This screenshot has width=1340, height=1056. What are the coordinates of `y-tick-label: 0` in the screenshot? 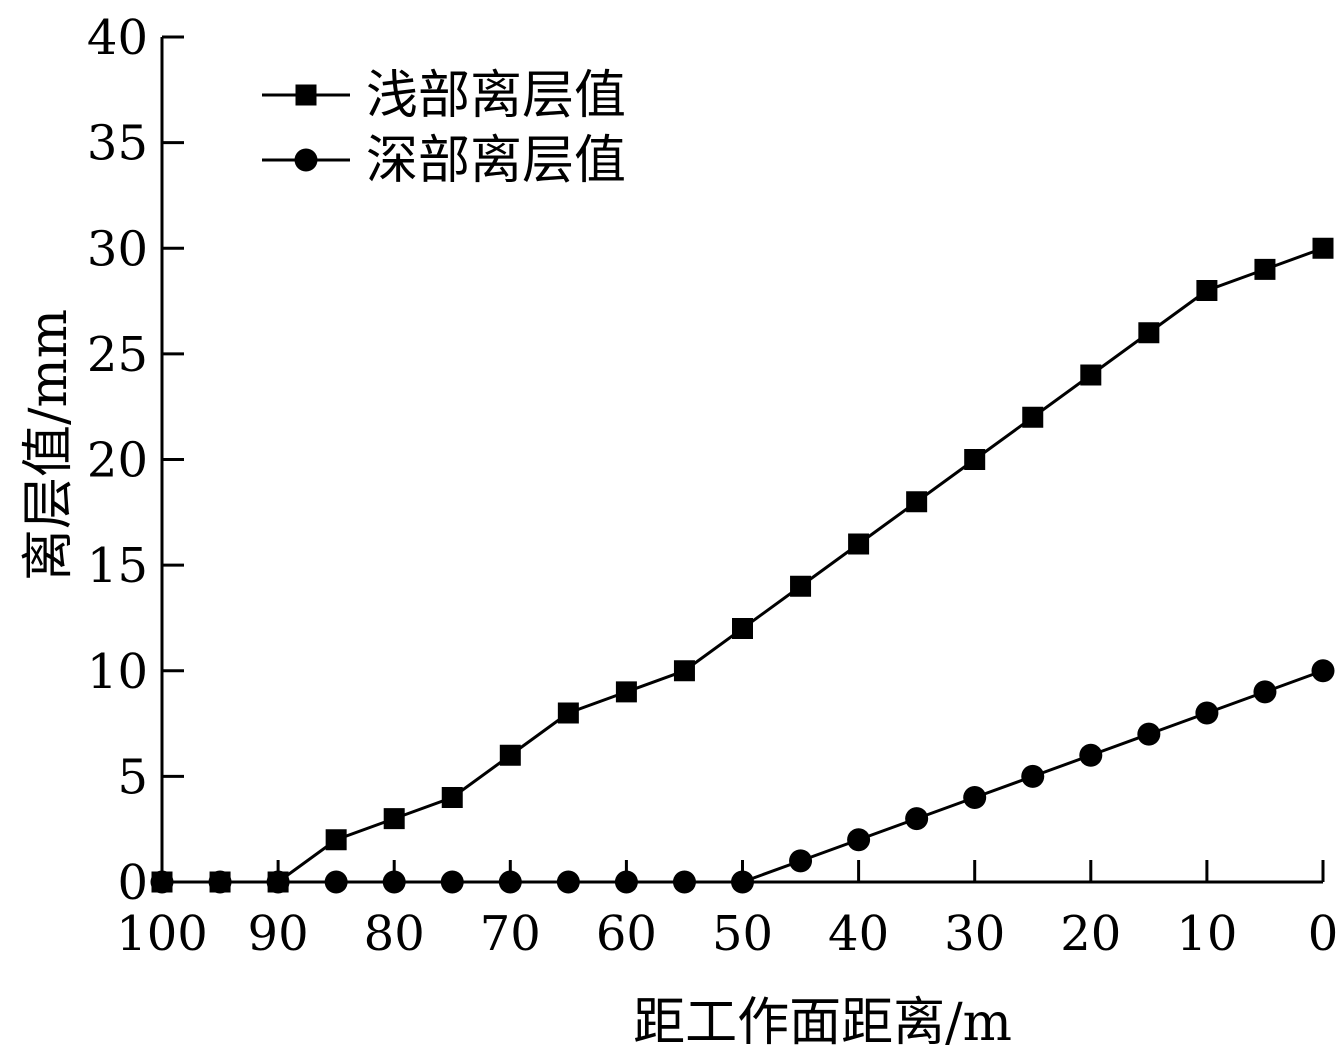 It's located at (132, 883).